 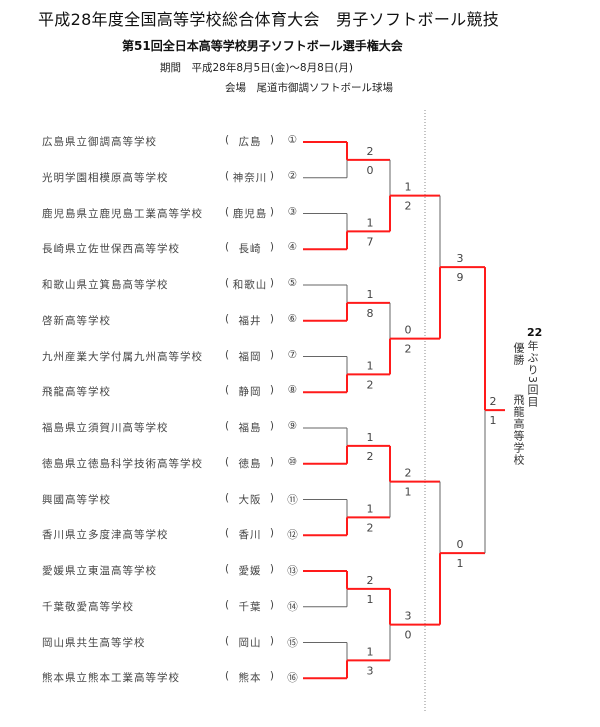 I want to click on team-row: 九州産業大学付属九州高等学校(福岡) ⑦, so click(x=170, y=355).